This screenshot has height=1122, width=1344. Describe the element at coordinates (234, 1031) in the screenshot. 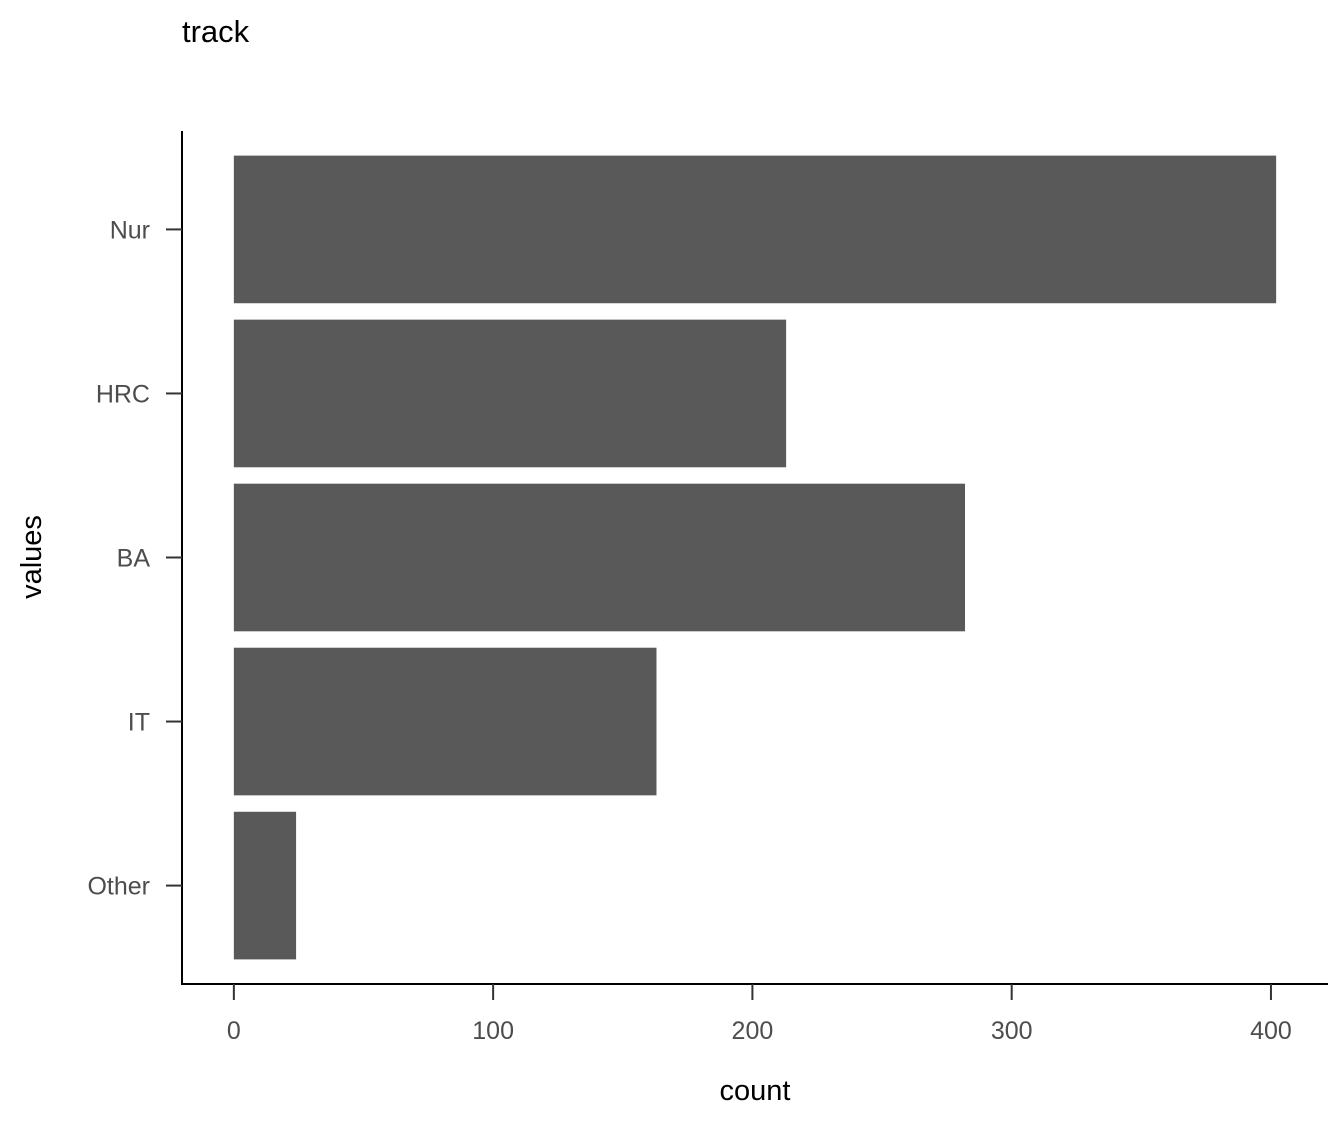

I see `x-tick-label: 0` at that location.